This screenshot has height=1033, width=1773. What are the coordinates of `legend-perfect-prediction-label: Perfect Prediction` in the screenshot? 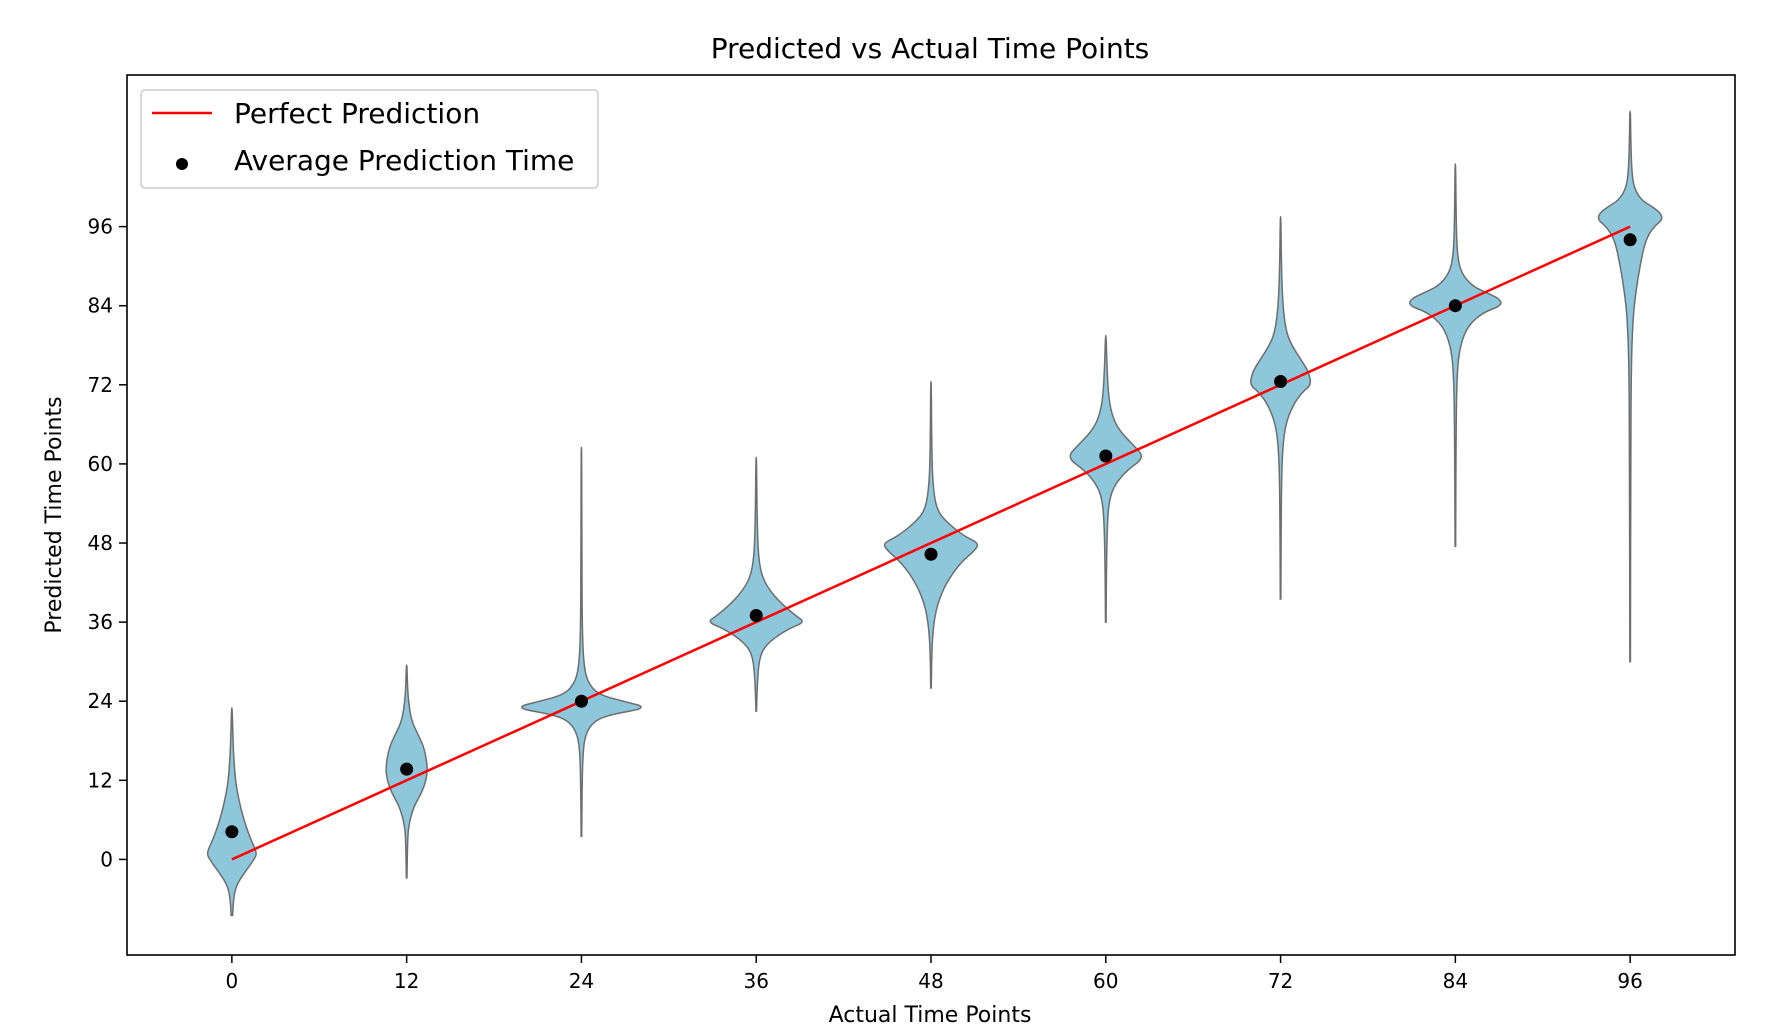 It's located at (357, 113).